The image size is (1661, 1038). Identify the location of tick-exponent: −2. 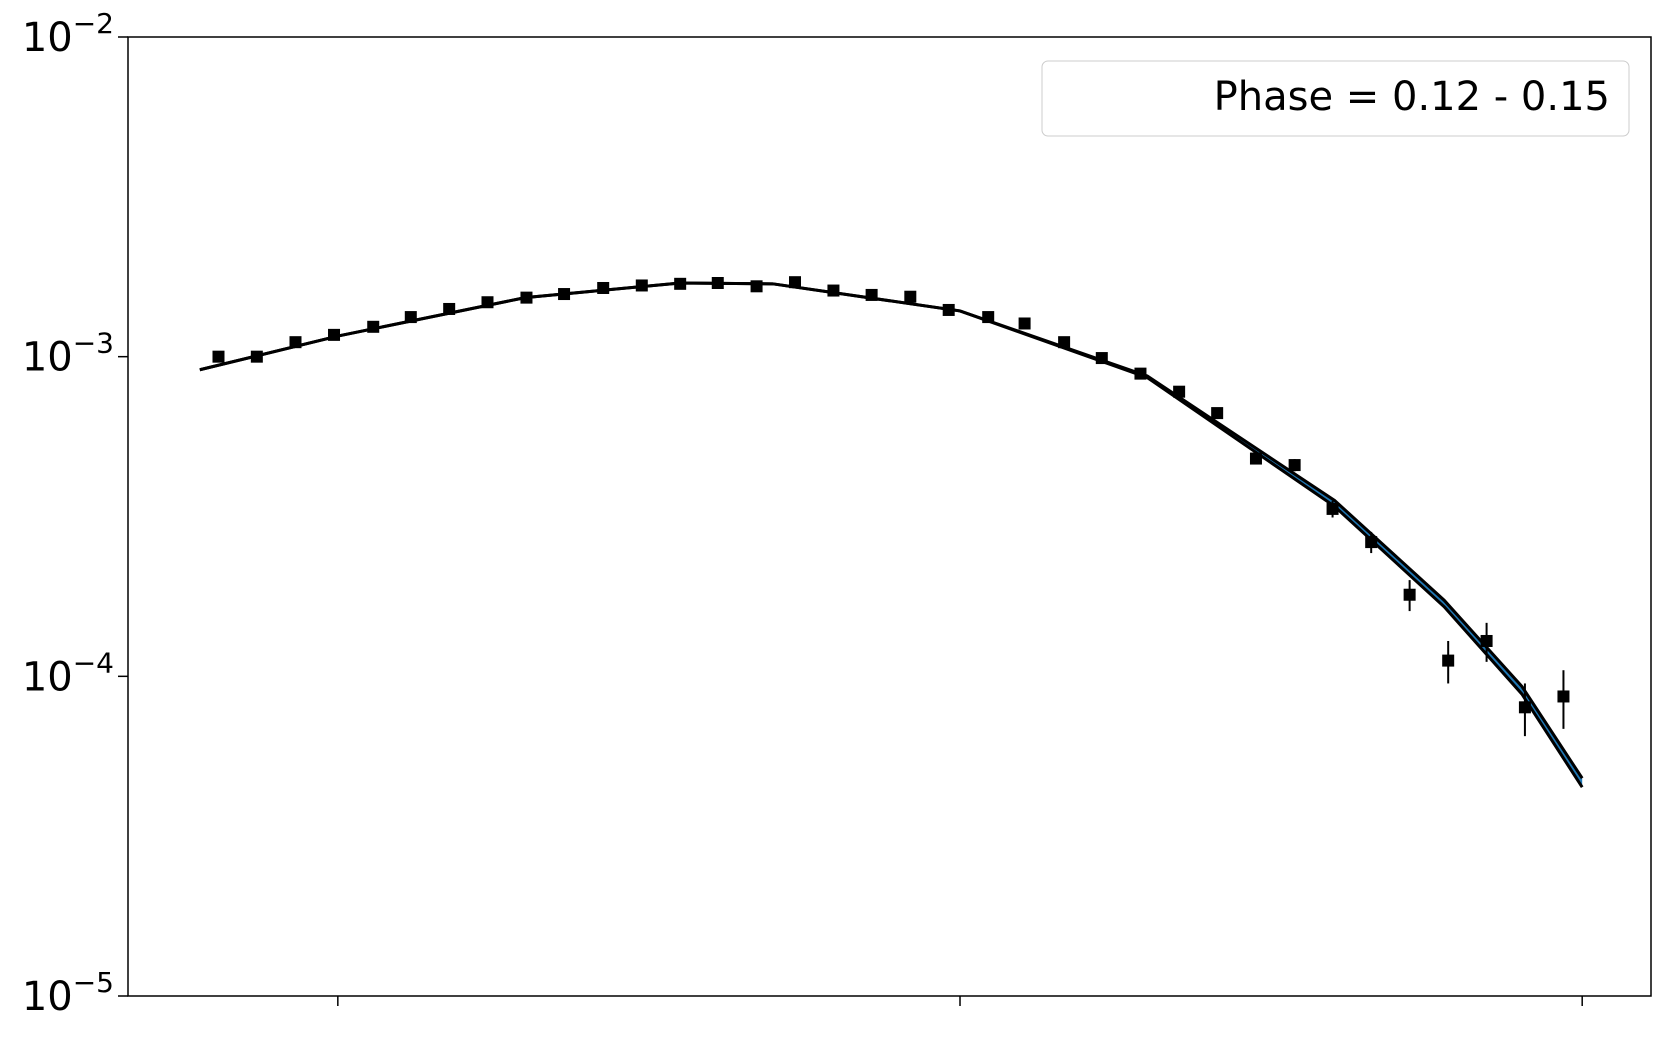
(93, 23).